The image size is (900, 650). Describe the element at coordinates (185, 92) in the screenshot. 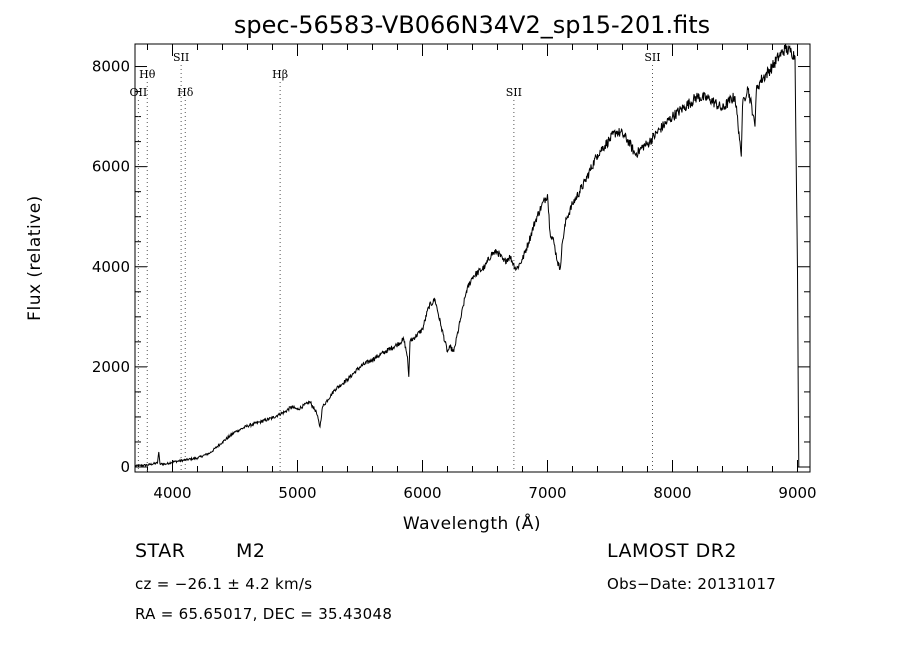

I see `spectral-line-label: Hδ` at that location.